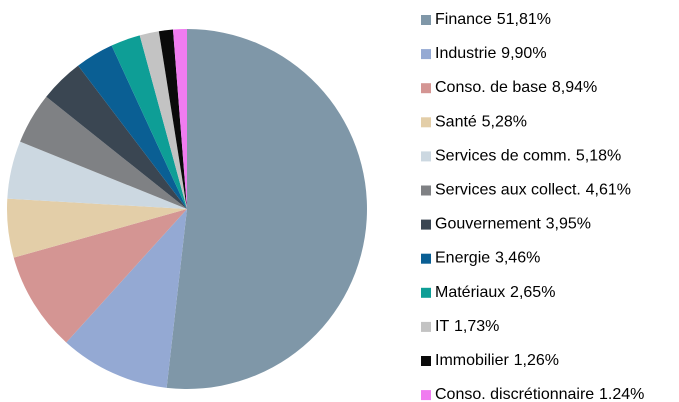 The width and height of the screenshot is (679, 402). Describe the element at coordinates (514, 394) in the screenshot. I see `legend-name: Conso. discrétionnaire` at that location.